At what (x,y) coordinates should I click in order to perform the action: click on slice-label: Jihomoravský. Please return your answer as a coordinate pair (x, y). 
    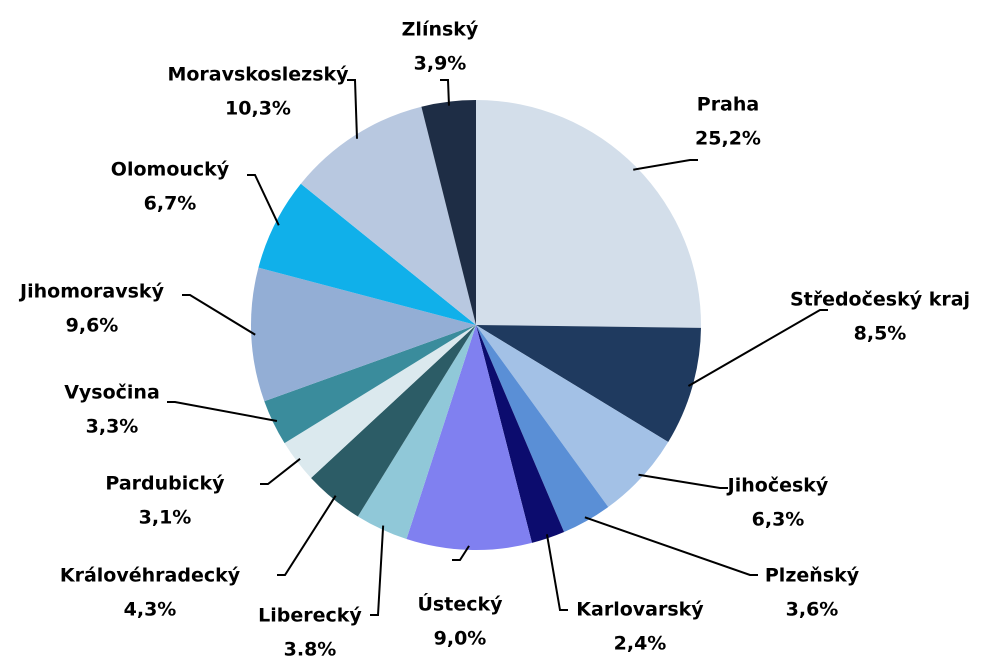
    Looking at the image, I should click on (91, 292).